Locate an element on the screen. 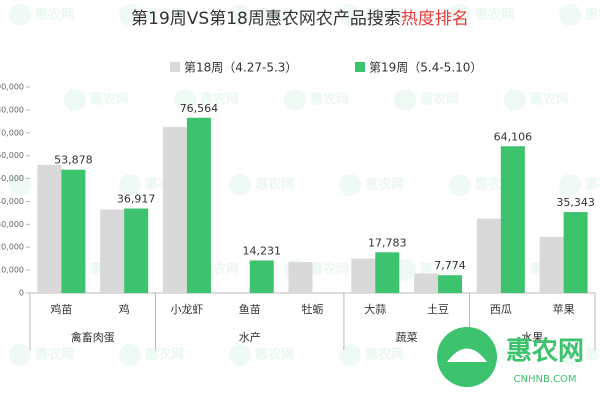 This screenshot has width=600, height=400. x-tick-label: 苹果 is located at coordinates (564, 309).